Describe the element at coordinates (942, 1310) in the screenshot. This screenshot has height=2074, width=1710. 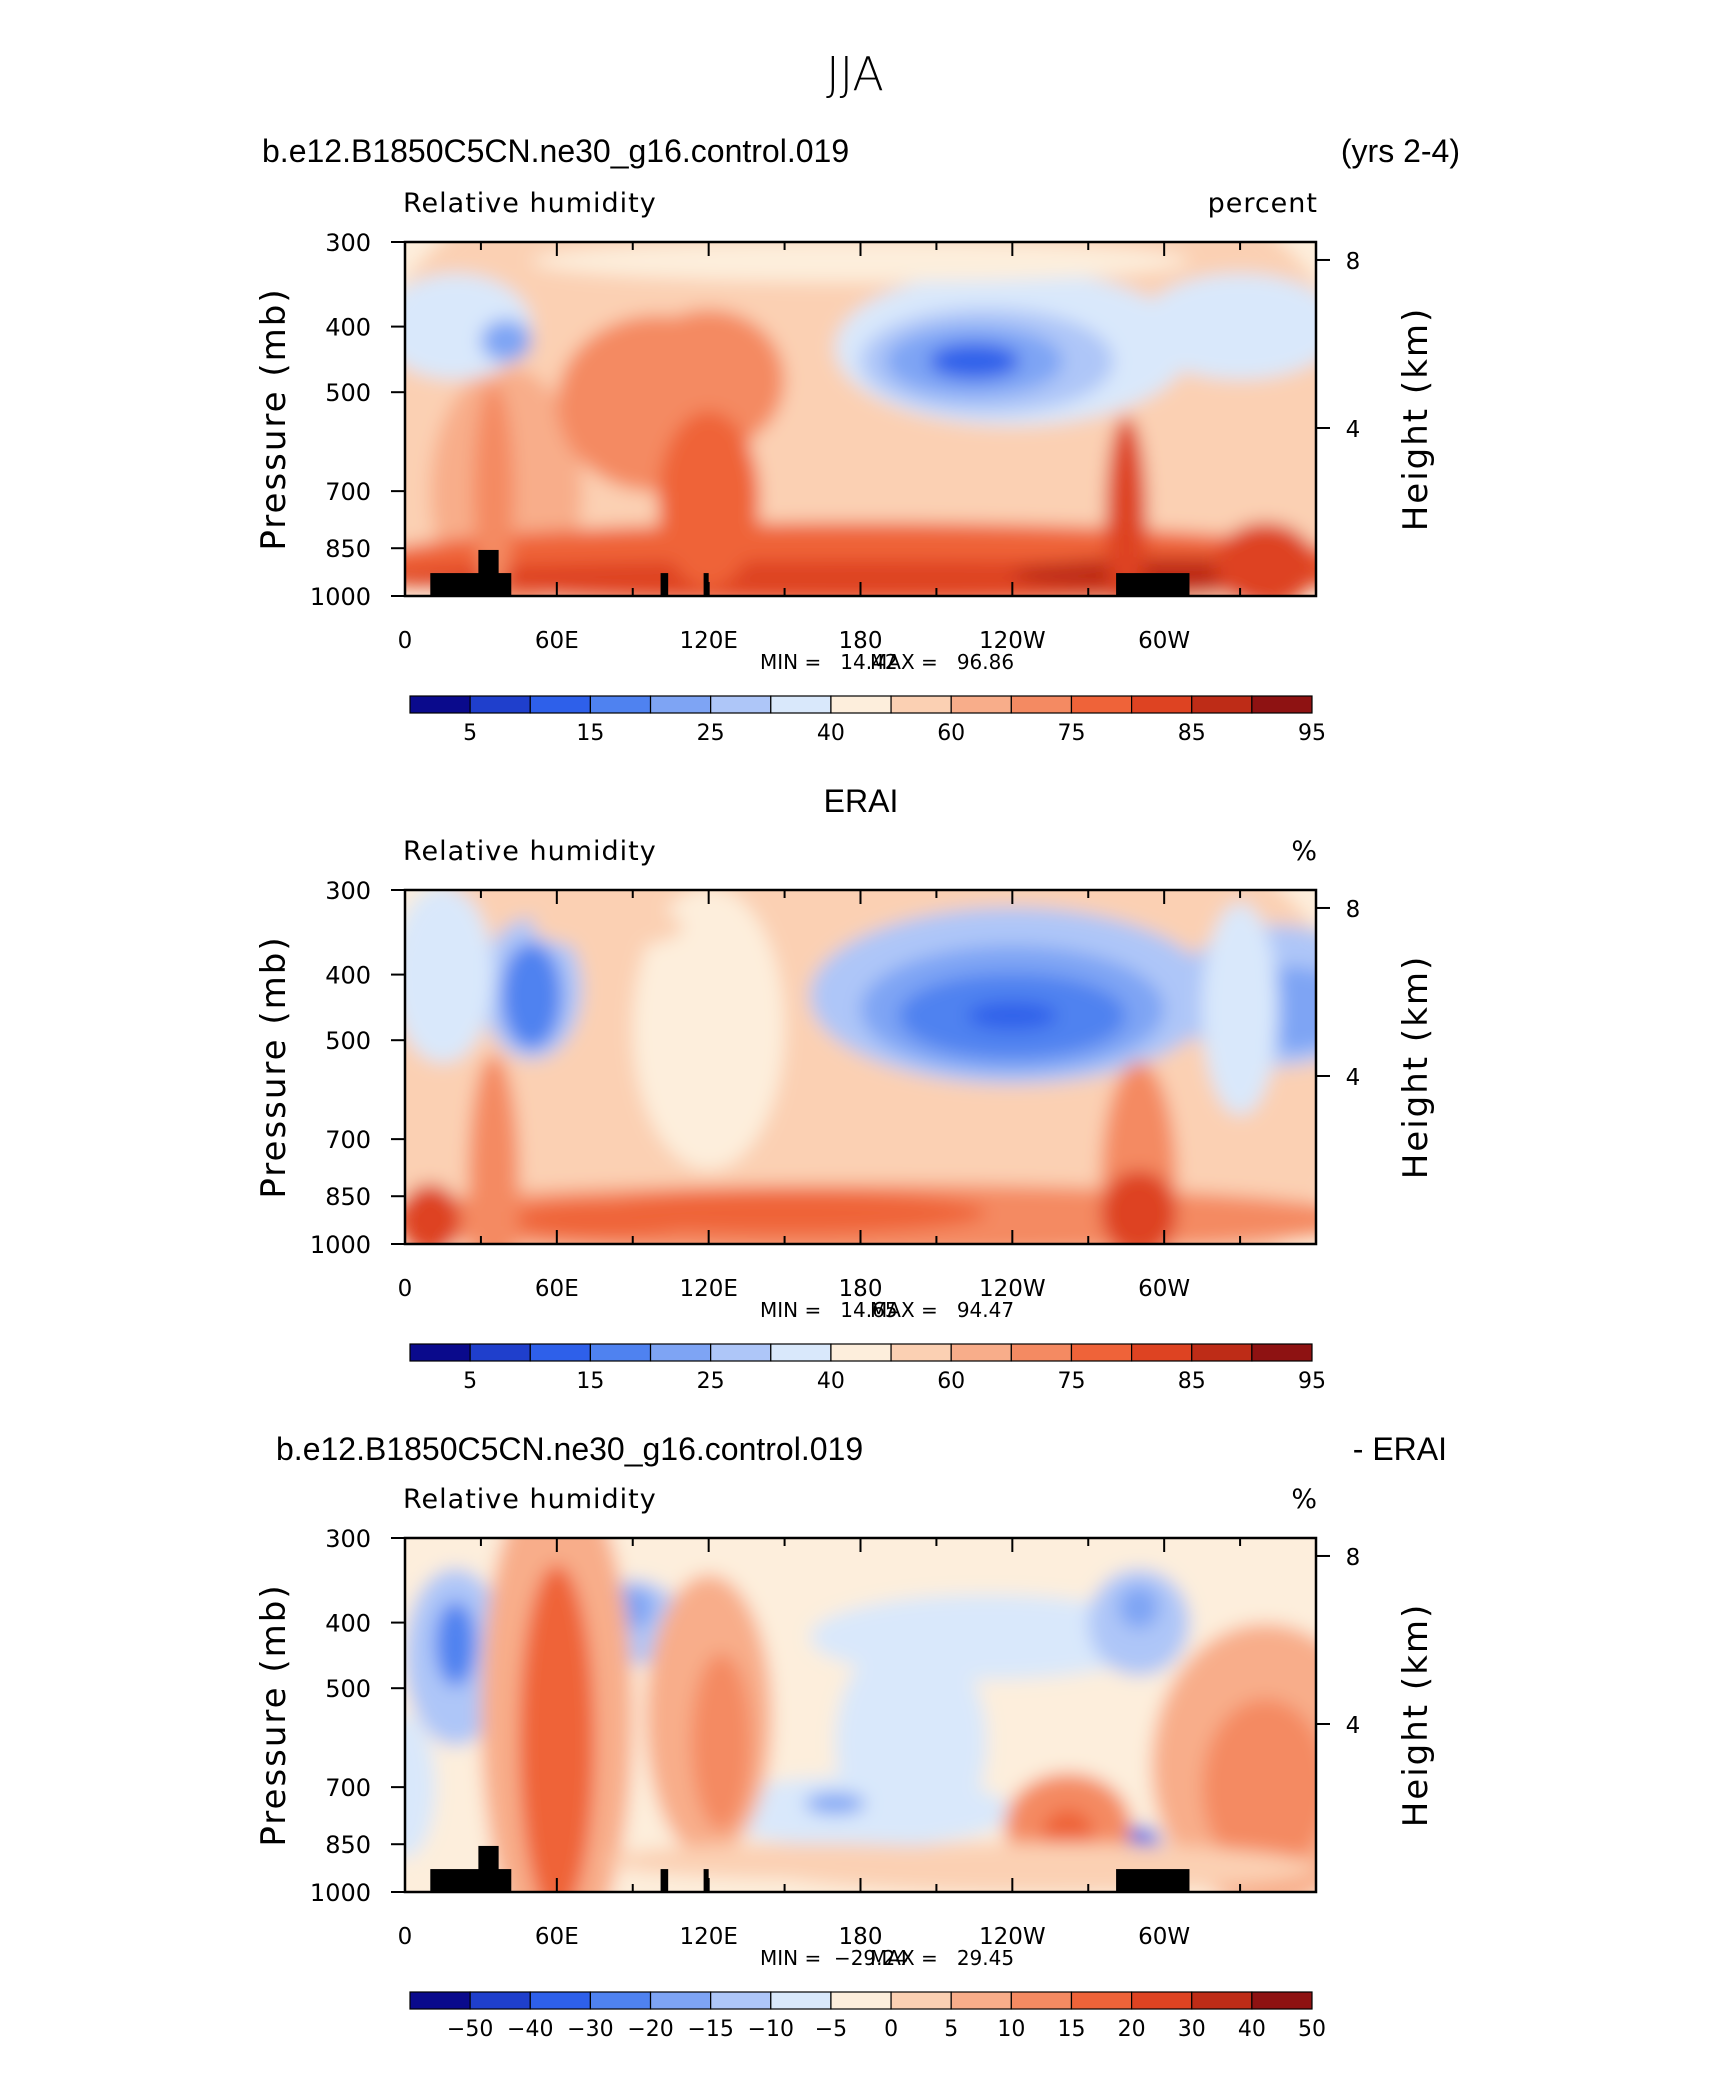
I see `max-label: MAX = 94.47` at that location.